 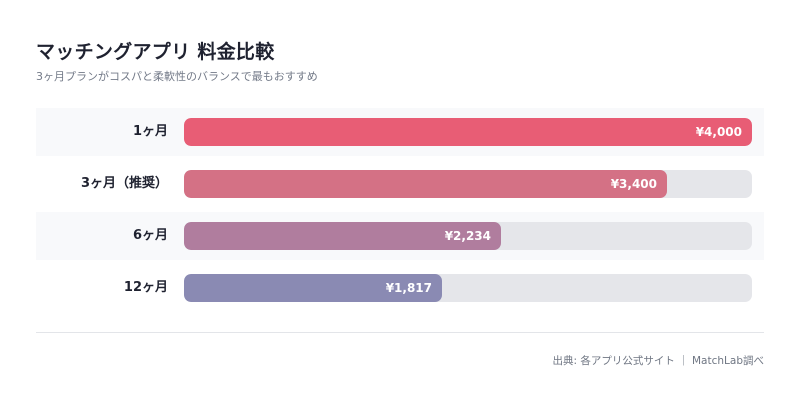 I want to click on bar-value-label: ¥2,234, so click(x=467, y=236).